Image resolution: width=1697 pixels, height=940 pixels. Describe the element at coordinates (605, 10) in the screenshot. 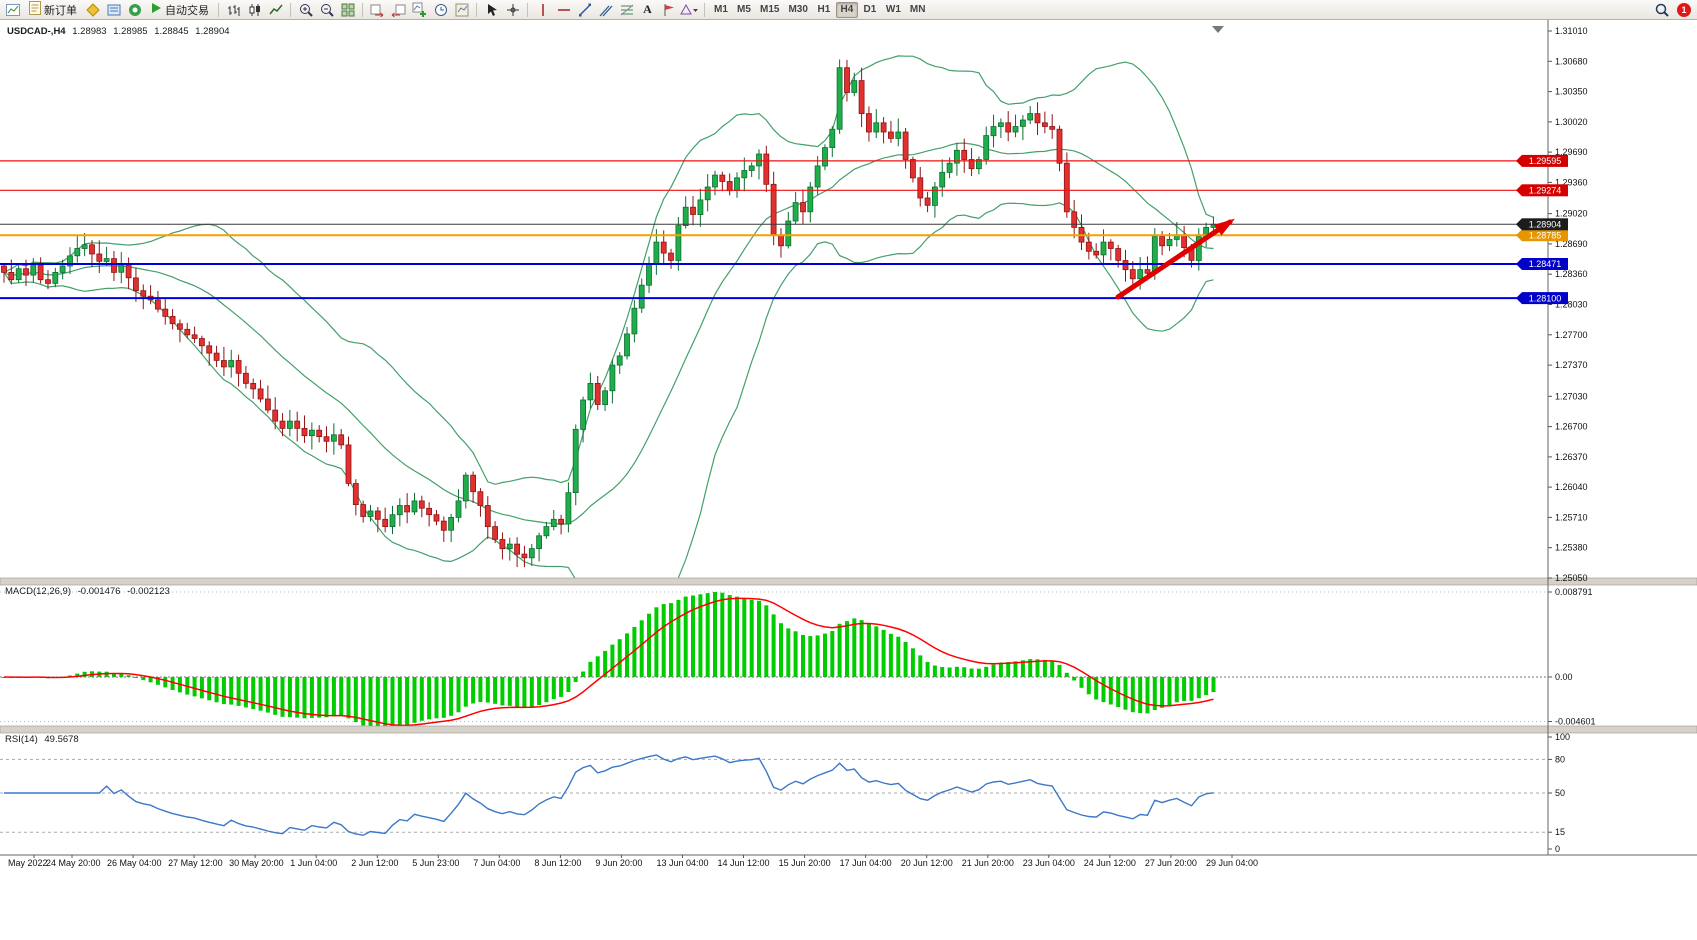

I see `channel-tool-icon` at that location.